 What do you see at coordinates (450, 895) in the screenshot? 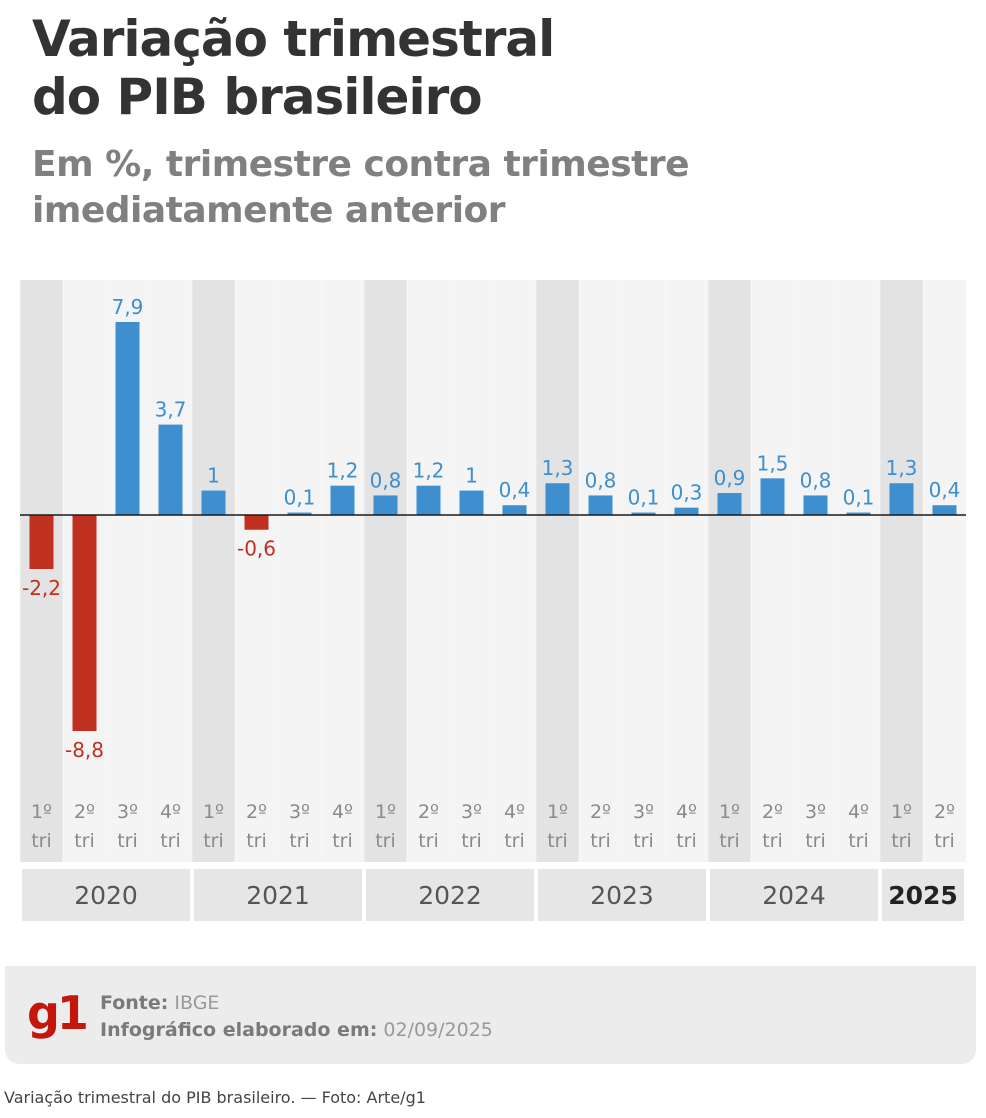
I see `year-label: 2022` at bounding box center [450, 895].